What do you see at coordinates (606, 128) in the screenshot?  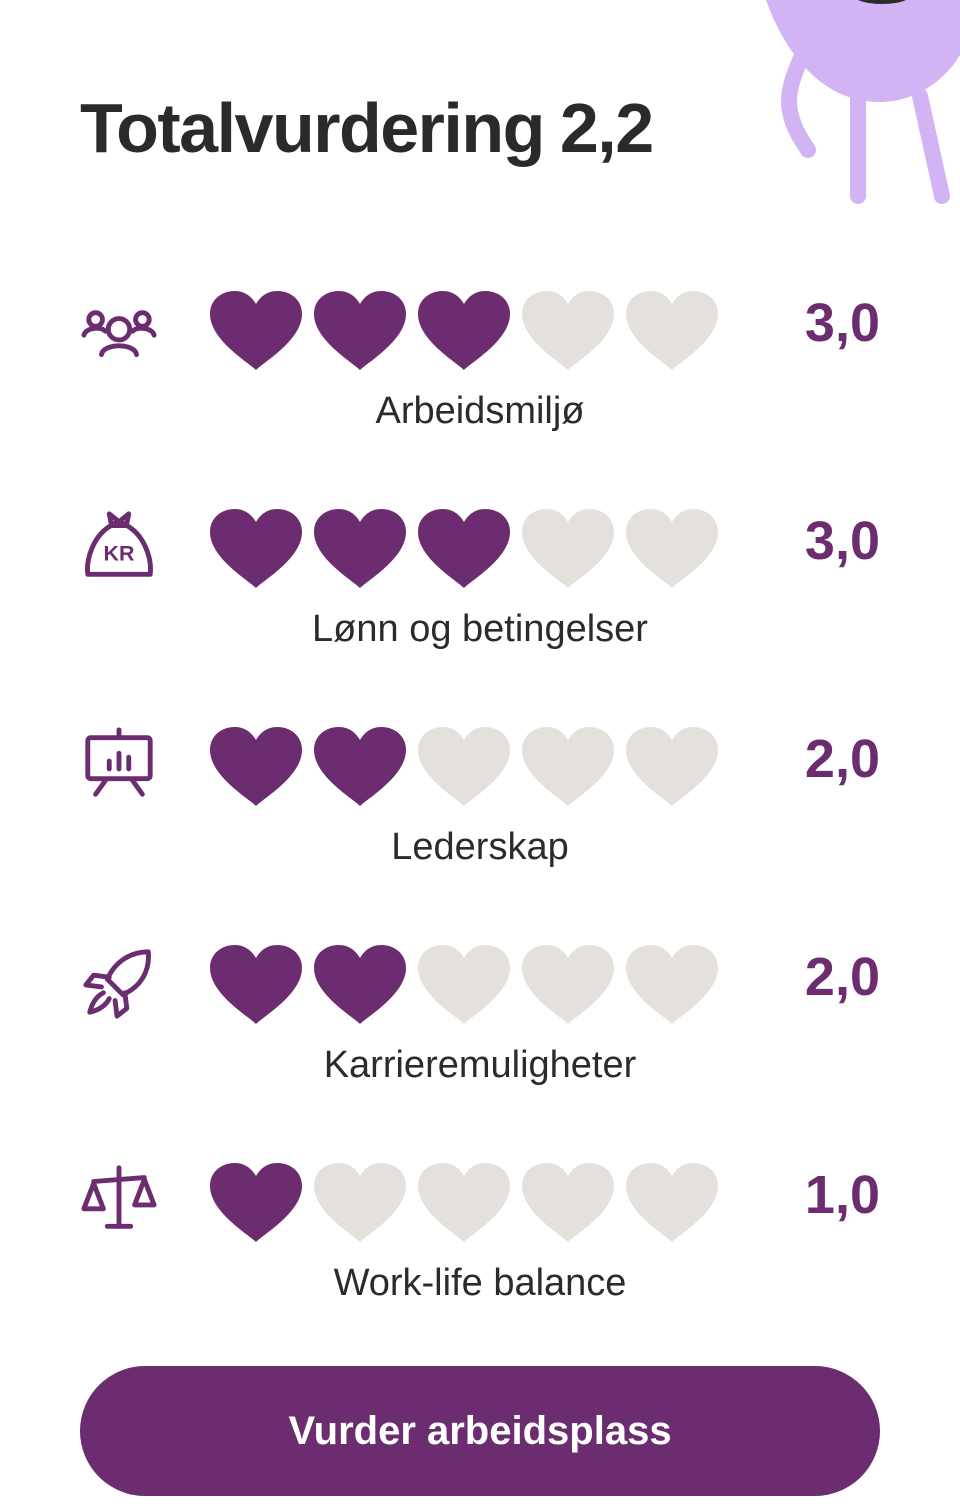 I see `total-score: 2,2` at bounding box center [606, 128].